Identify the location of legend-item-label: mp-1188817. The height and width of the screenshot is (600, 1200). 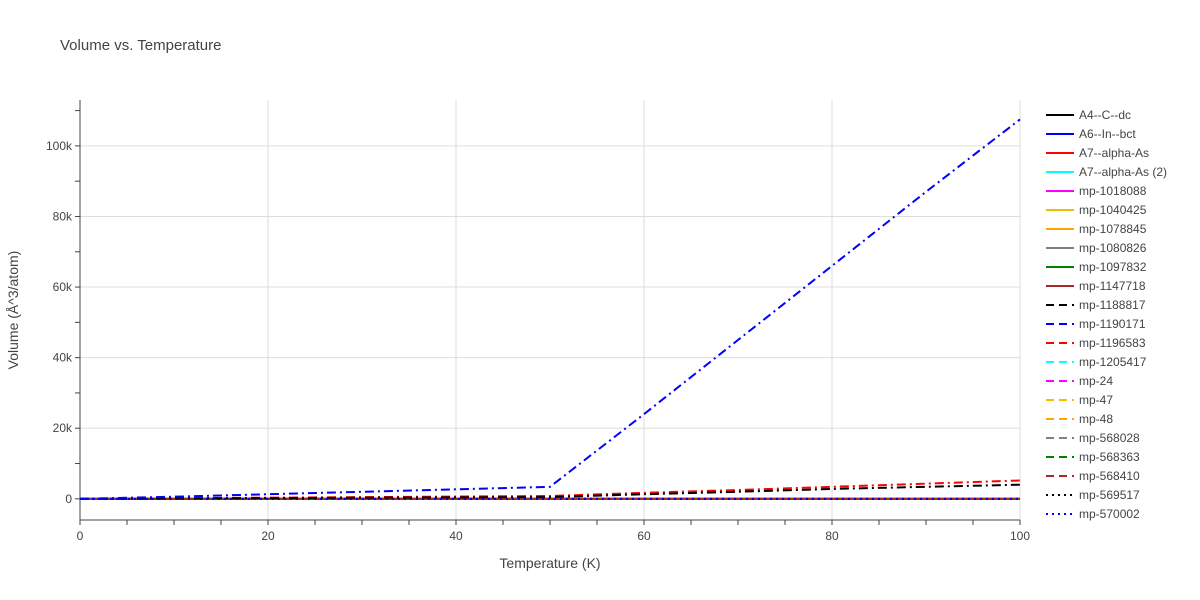
(1112, 305).